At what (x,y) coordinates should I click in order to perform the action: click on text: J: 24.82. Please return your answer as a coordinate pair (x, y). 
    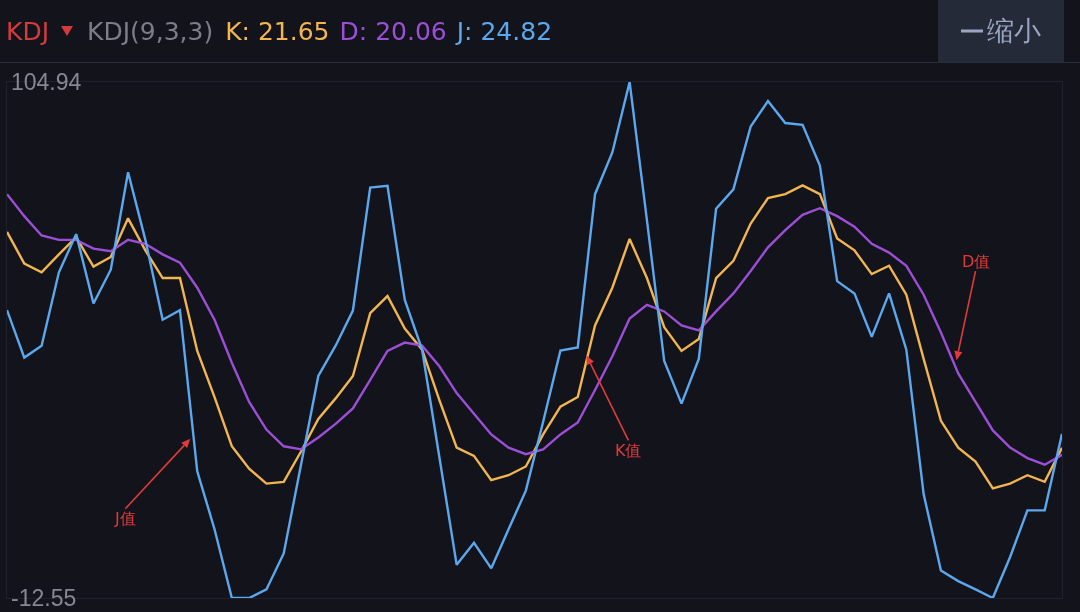
    Looking at the image, I should click on (504, 31).